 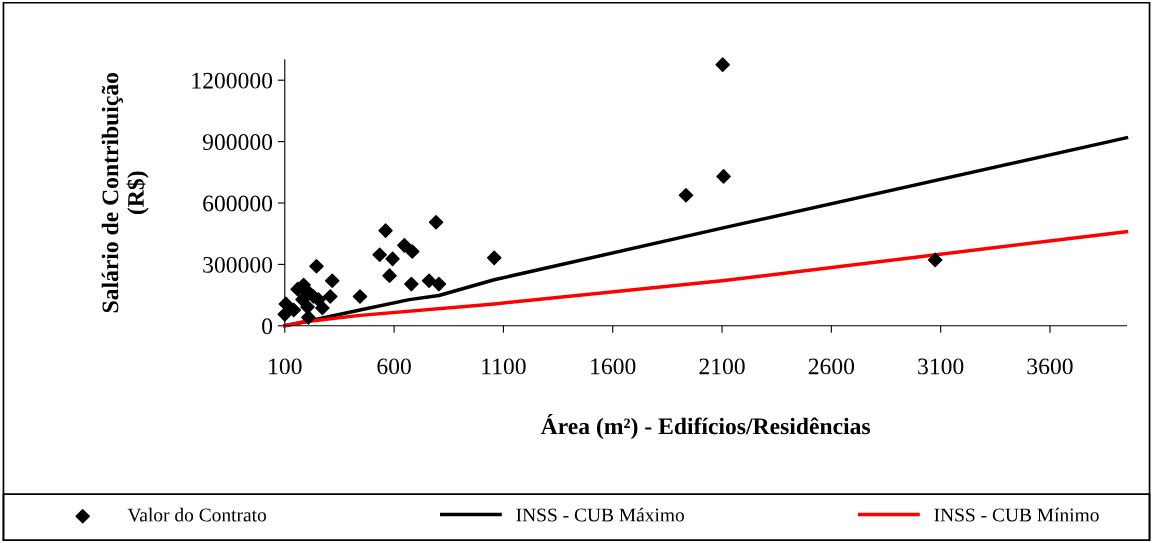 I want to click on x-tick-label: 2600, so click(x=831, y=366).